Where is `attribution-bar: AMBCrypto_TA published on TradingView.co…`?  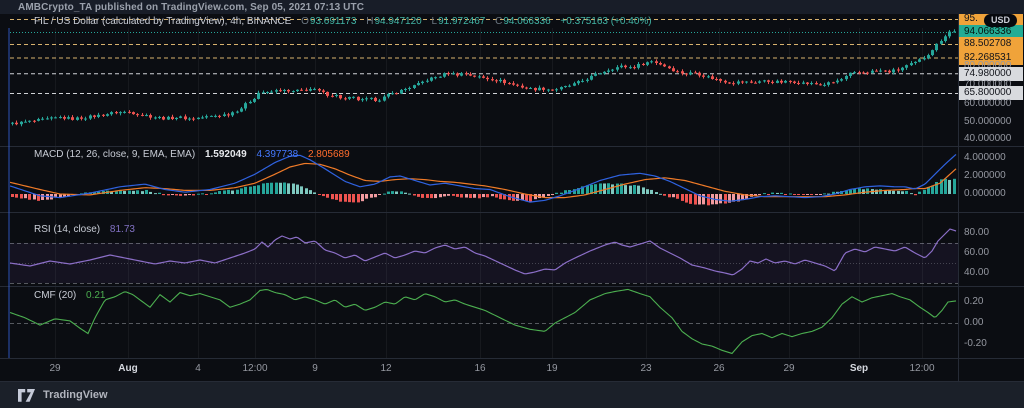 attribution-bar: AMBCrypto_TA published on TradingView.co… is located at coordinates (512, 7).